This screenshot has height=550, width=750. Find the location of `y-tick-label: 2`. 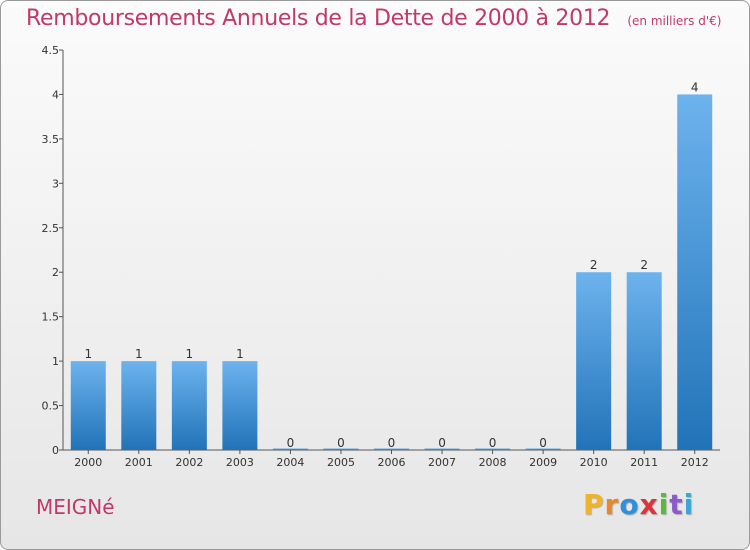

y-tick-label: 2 is located at coordinates (55, 272).